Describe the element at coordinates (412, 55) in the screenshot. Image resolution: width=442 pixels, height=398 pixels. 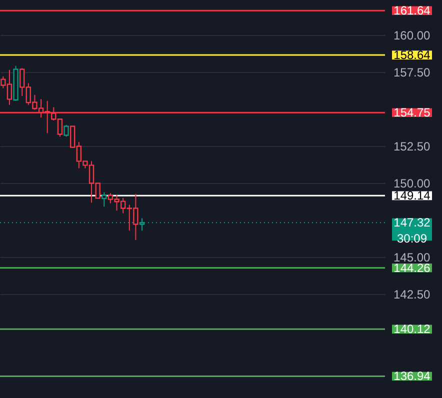
I see `ref-line-label: 158.64` at that location.